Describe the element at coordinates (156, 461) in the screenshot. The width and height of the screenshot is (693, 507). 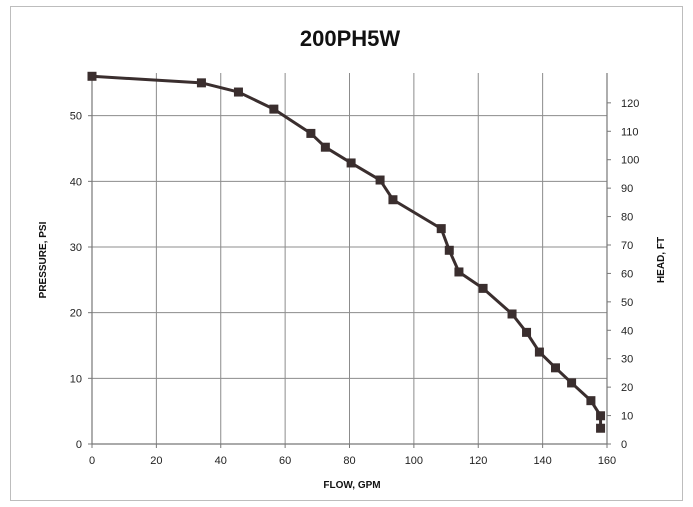
I see `x-tick-label: 20` at that location.